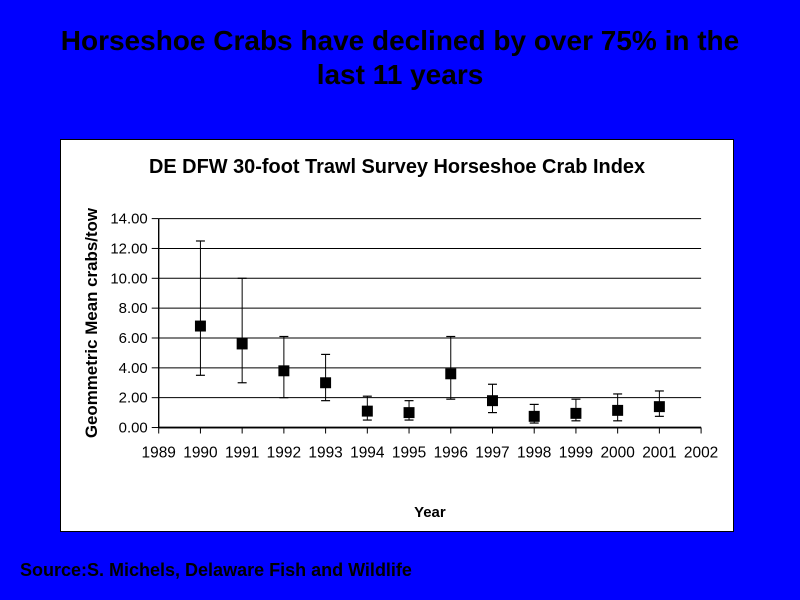 Image resolution: width=800 pixels, height=600 pixels. What do you see at coordinates (659, 407) in the screenshot?
I see `data-point-2001` at bounding box center [659, 407].